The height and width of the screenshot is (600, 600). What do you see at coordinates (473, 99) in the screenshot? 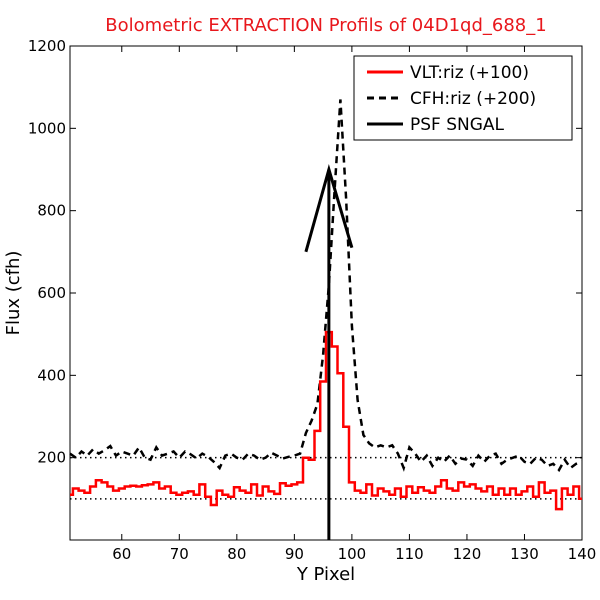
I see `legend-label-cfh: CFH:riz (+200)` at bounding box center [473, 99].